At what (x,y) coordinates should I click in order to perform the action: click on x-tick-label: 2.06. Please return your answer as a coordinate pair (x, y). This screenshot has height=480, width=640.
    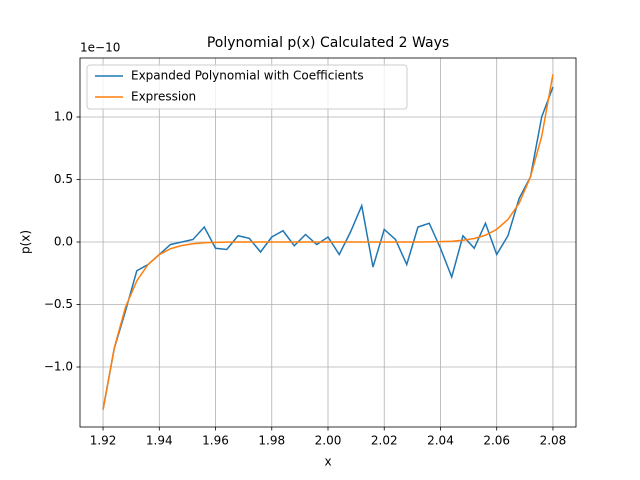
    Looking at the image, I should click on (496, 441).